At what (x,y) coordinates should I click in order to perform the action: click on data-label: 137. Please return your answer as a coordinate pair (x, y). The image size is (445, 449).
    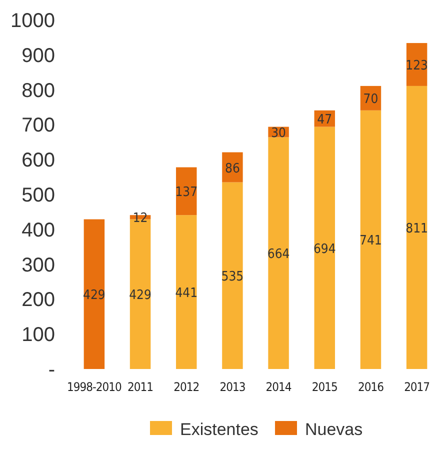
    Looking at the image, I should click on (186, 192).